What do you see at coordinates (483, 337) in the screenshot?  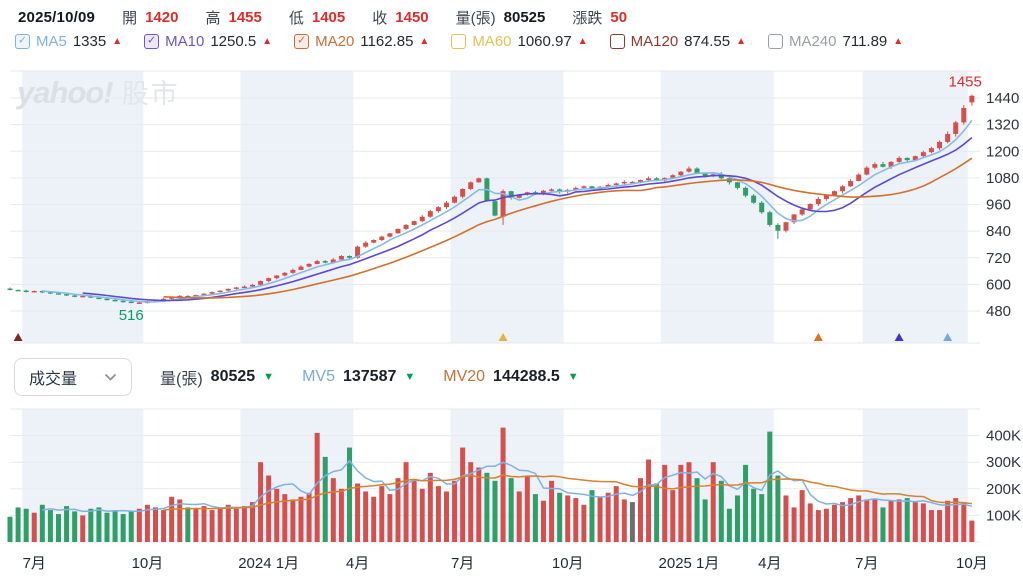 I see `event-markers` at bounding box center [483, 337].